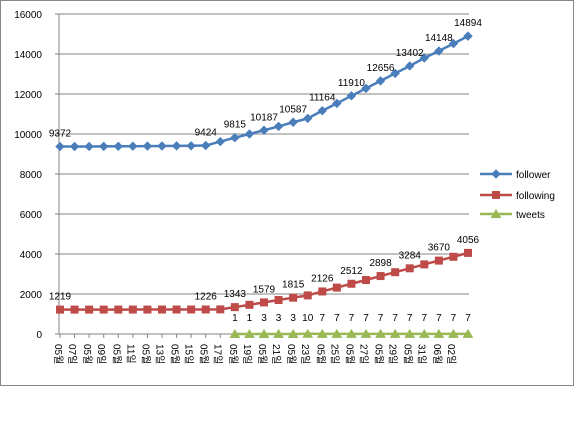 This screenshot has height=423, width=575. Describe the element at coordinates (410, 255) in the screenshot. I see `following-data-label: 3284` at that location.